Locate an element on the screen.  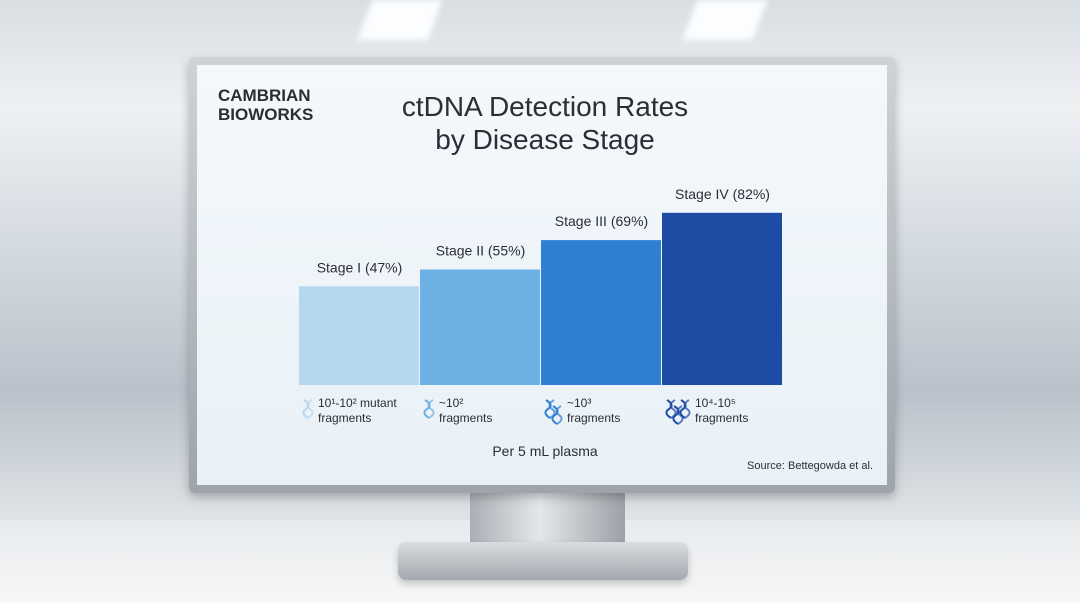
brand: CAMBRIAN BIOWORKS is located at coordinates (266, 105).